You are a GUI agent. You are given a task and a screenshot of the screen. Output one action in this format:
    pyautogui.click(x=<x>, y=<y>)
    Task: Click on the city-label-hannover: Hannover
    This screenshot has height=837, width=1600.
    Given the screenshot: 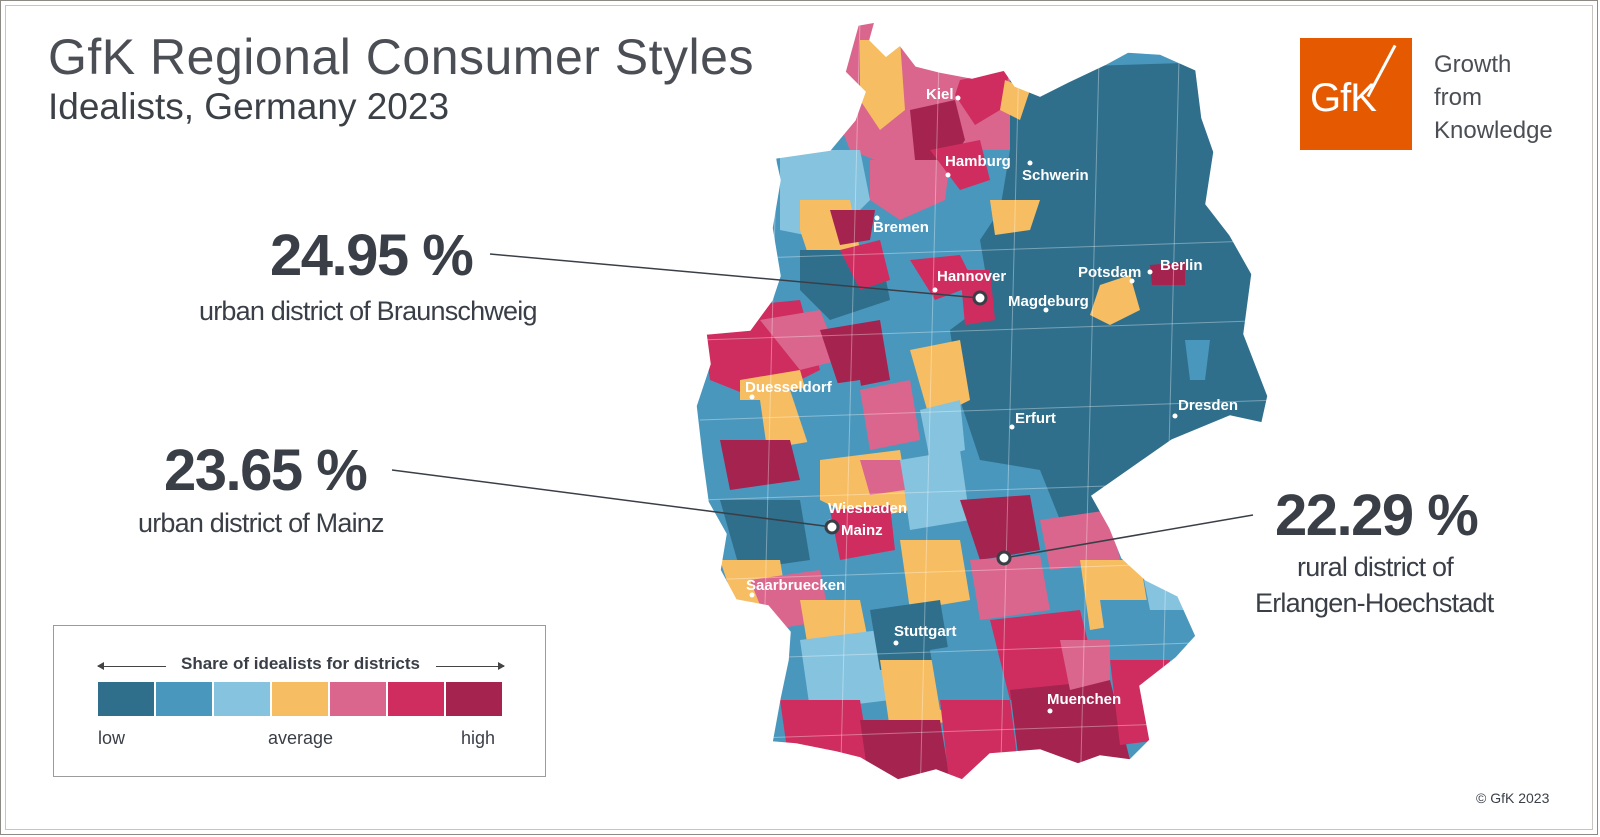 What is the action you would take?
    pyautogui.click(x=971, y=276)
    